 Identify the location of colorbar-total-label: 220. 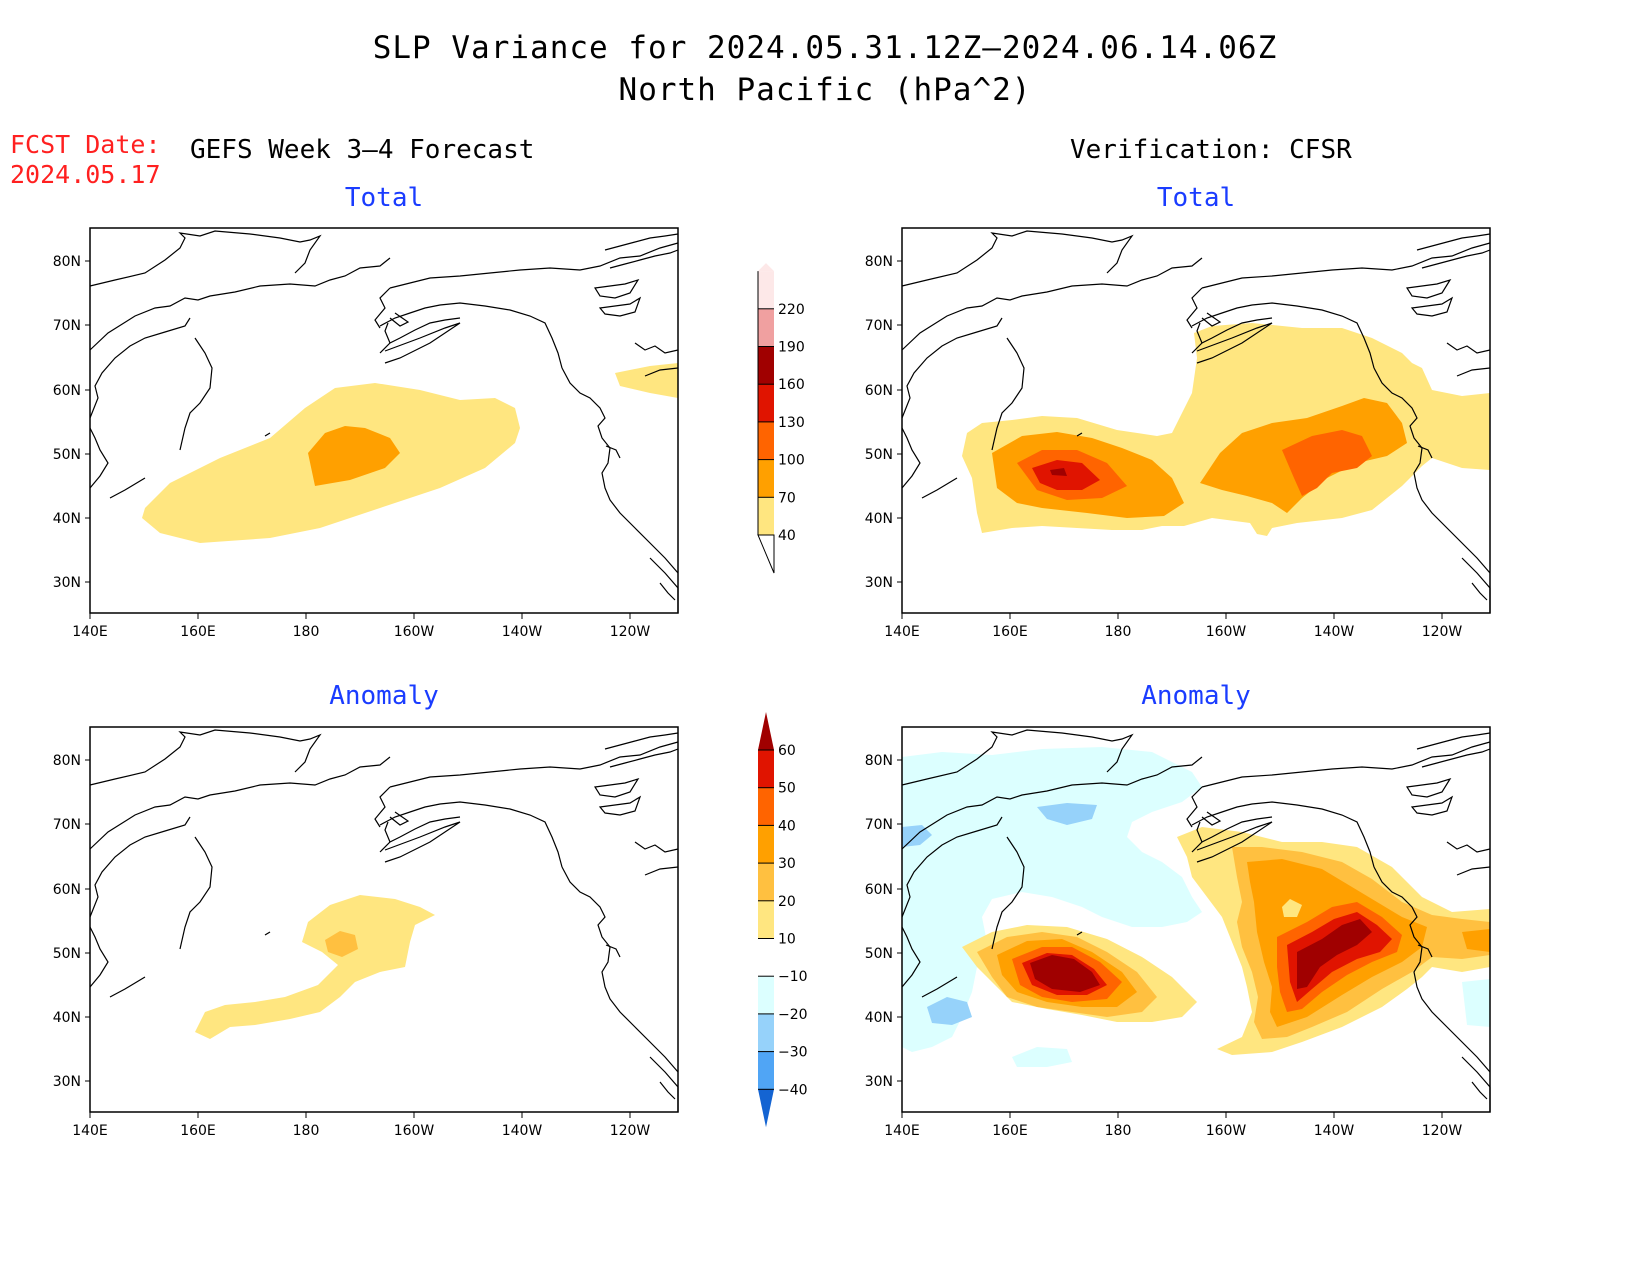
(791, 310).